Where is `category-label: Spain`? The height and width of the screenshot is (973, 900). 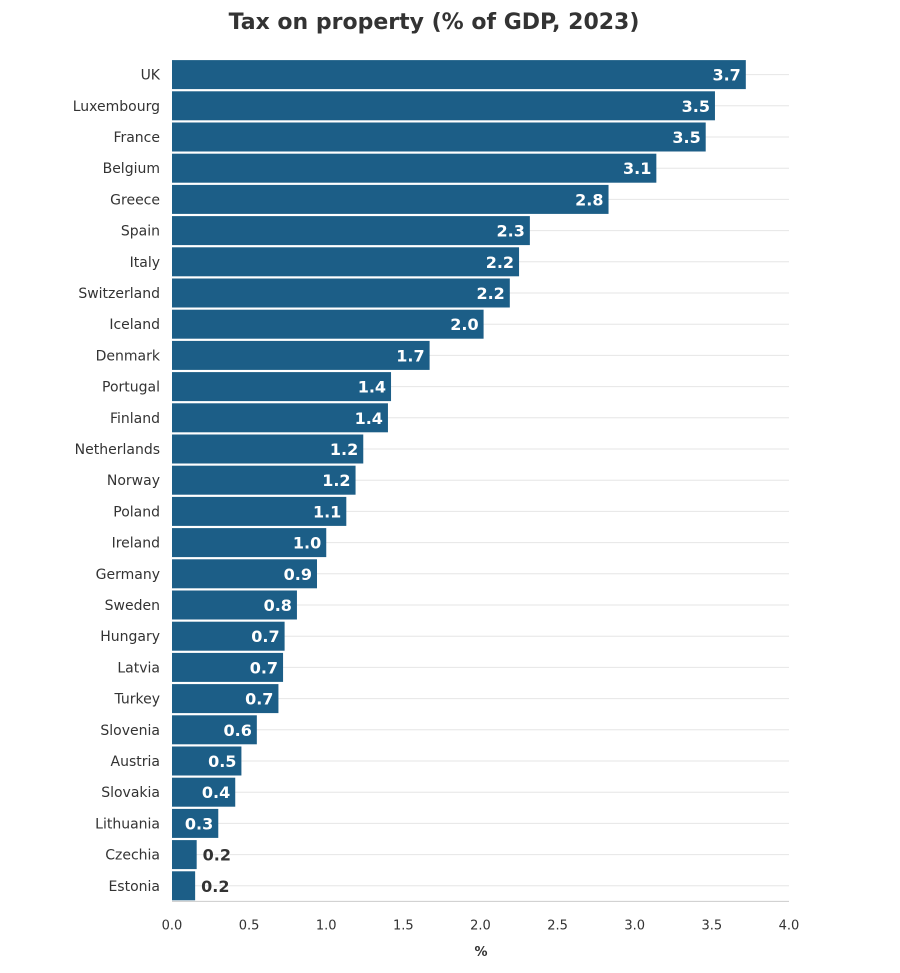 category-label: Spain is located at coordinates (140, 232).